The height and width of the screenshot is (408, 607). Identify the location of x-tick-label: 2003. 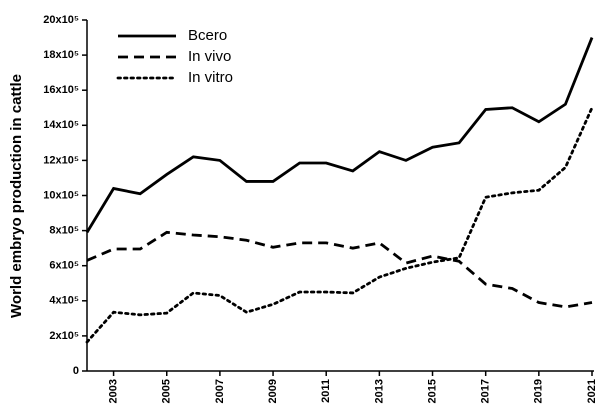
(113, 391).